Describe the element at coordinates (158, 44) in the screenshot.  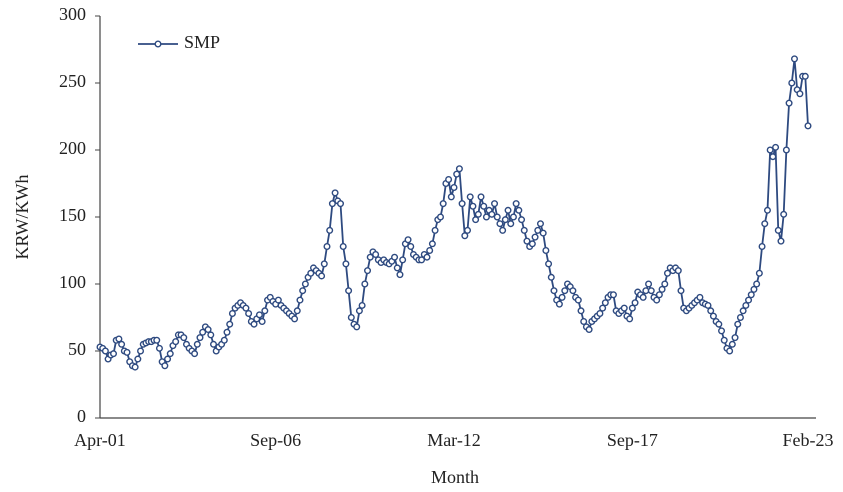
I see `legend-marker` at that location.